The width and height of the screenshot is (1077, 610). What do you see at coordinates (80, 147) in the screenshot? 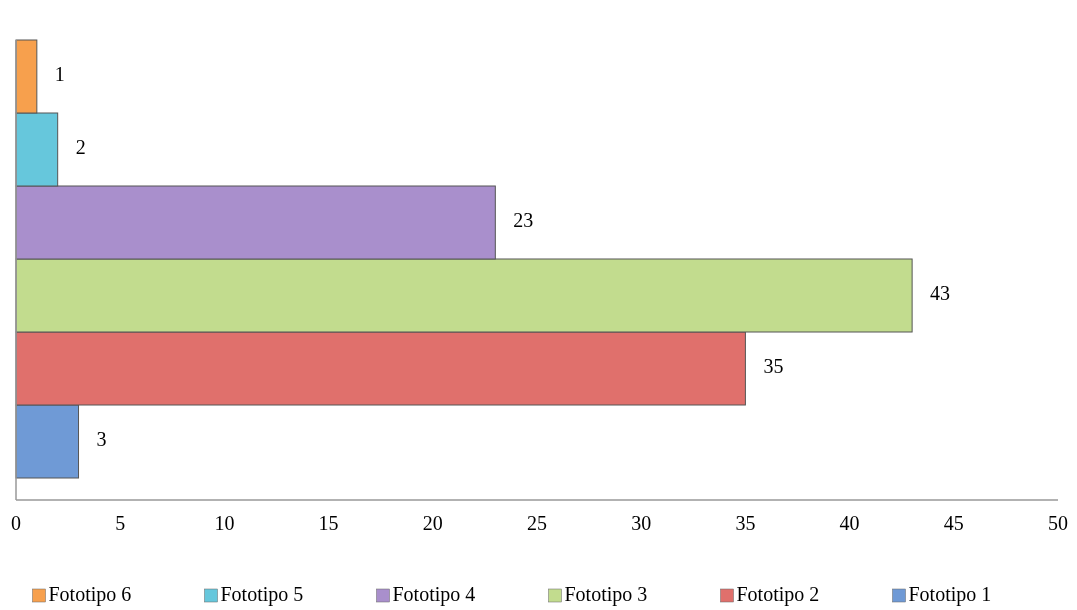
I see `data-label: 2` at bounding box center [80, 147].